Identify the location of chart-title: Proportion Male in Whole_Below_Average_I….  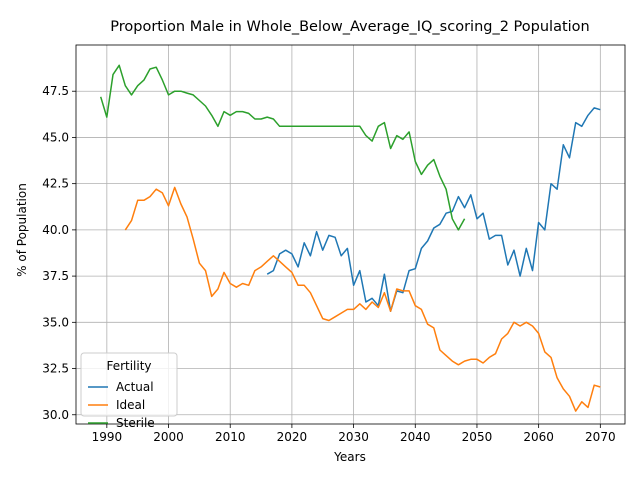
(349, 27).